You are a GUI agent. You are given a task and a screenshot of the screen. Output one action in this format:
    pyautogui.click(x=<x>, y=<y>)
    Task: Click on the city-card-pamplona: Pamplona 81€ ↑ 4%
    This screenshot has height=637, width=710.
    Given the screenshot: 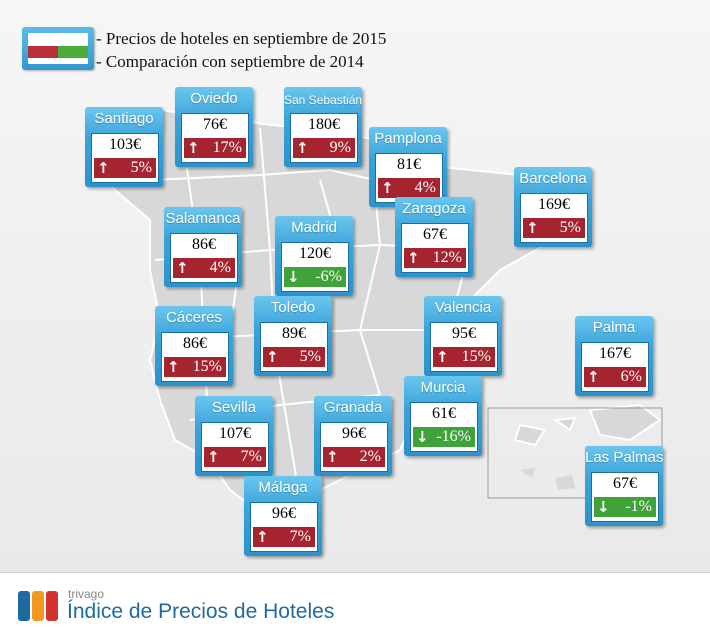 What is the action you would take?
    pyautogui.click(x=408, y=167)
    